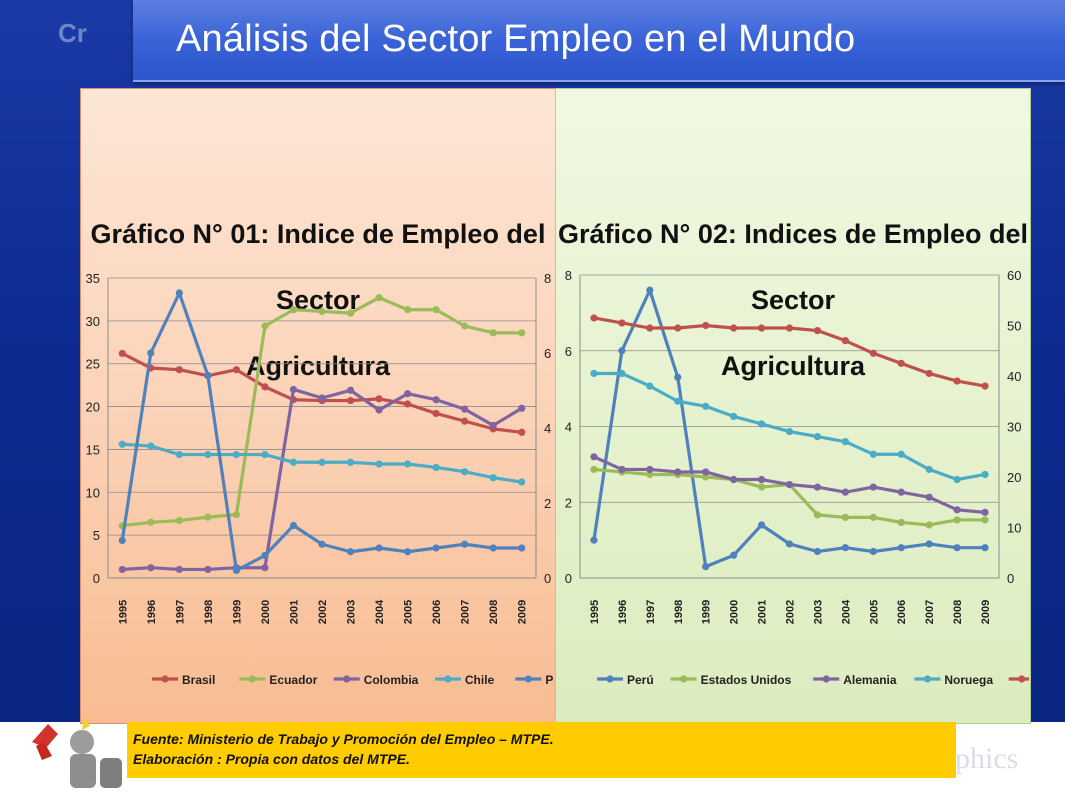  Describe the element at coordinates (523, 612) in the screenshot. I see `chart-1-xtick: 2009` at that location.